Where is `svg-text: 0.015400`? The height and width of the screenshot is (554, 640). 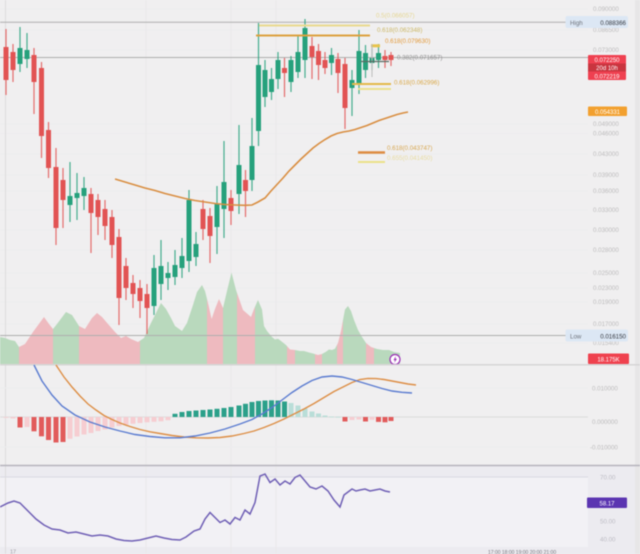
svg-text: 0.015400 is located at coordinates (606, 343).